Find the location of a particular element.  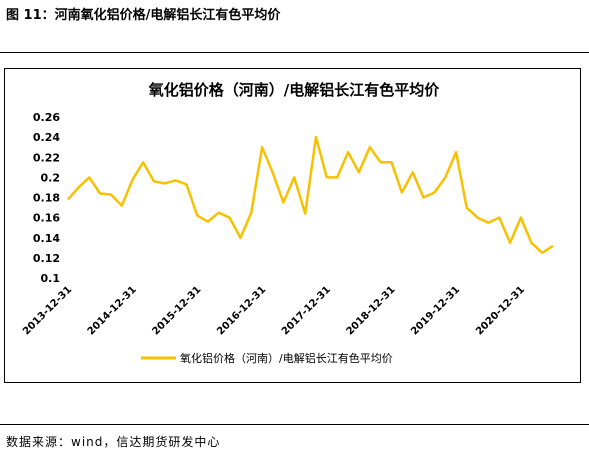

legend-label: 氧化铝价格（河南）/电解铝长江有色平均价 is located at coordinates (286, 358).